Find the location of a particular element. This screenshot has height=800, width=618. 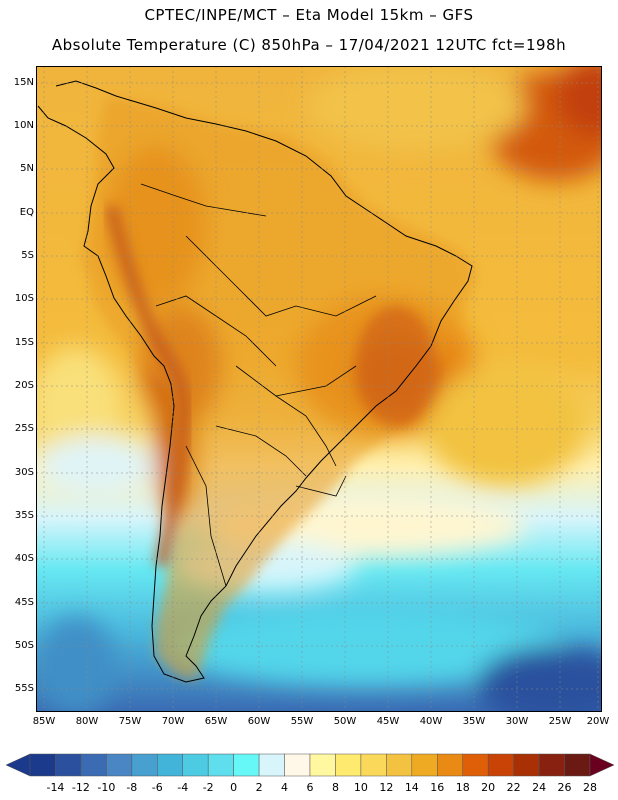

lat-label: 25S is located at coordinates (24, 428).